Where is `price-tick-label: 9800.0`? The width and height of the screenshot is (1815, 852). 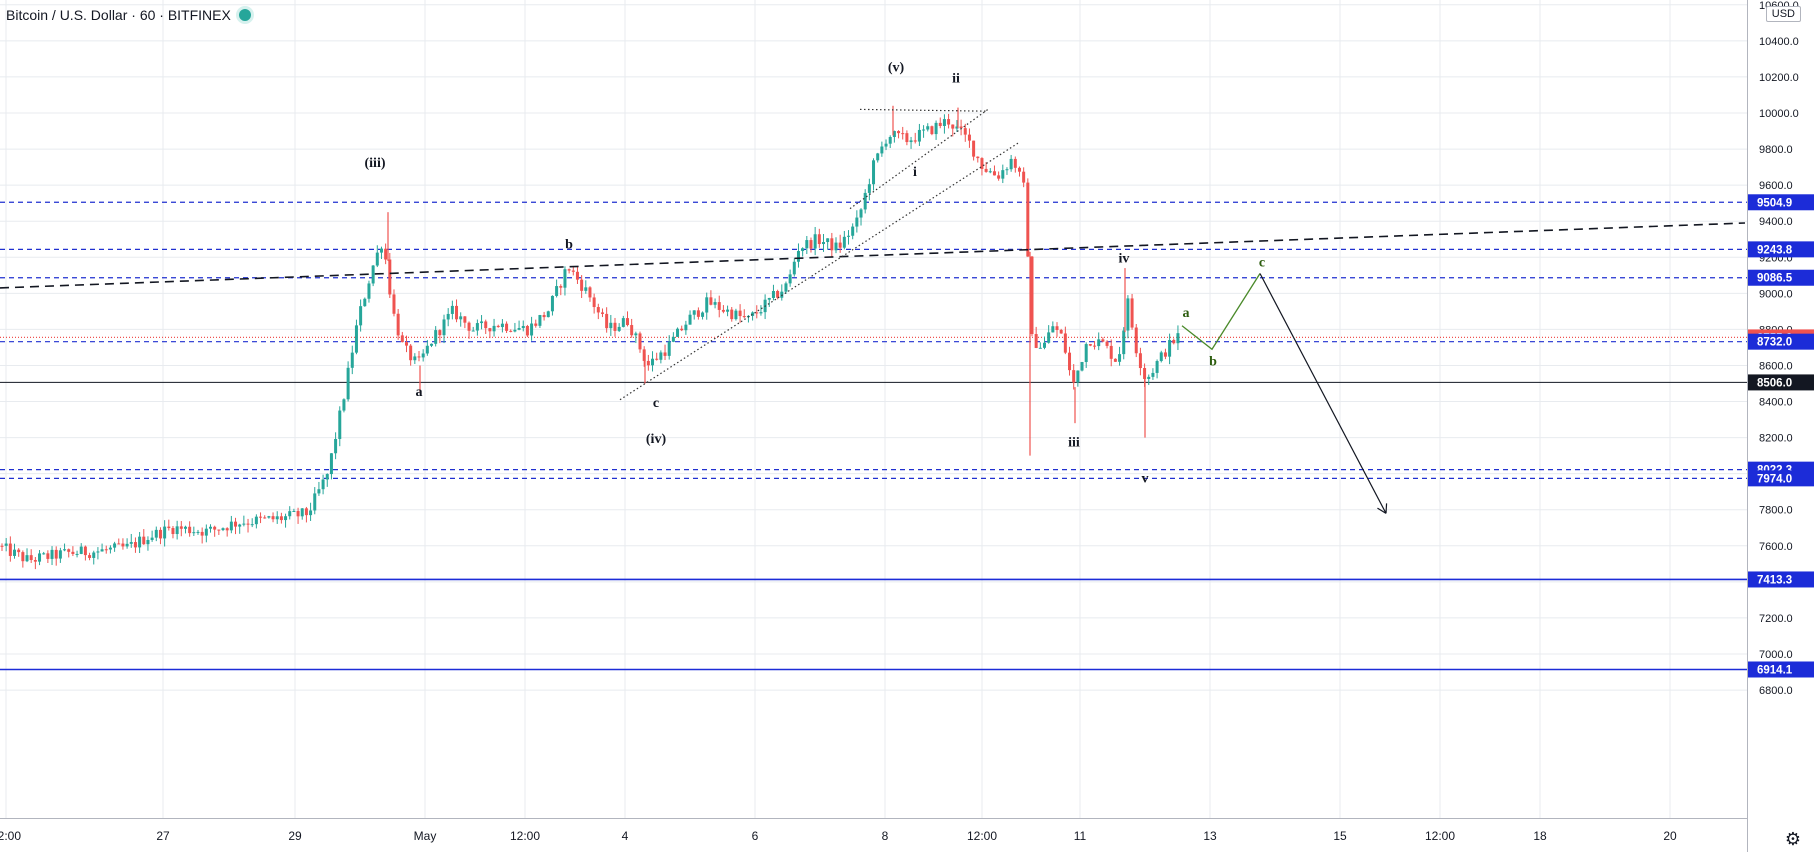 price-tick-label: 9800.0 is located at coordinates (1776, 150).